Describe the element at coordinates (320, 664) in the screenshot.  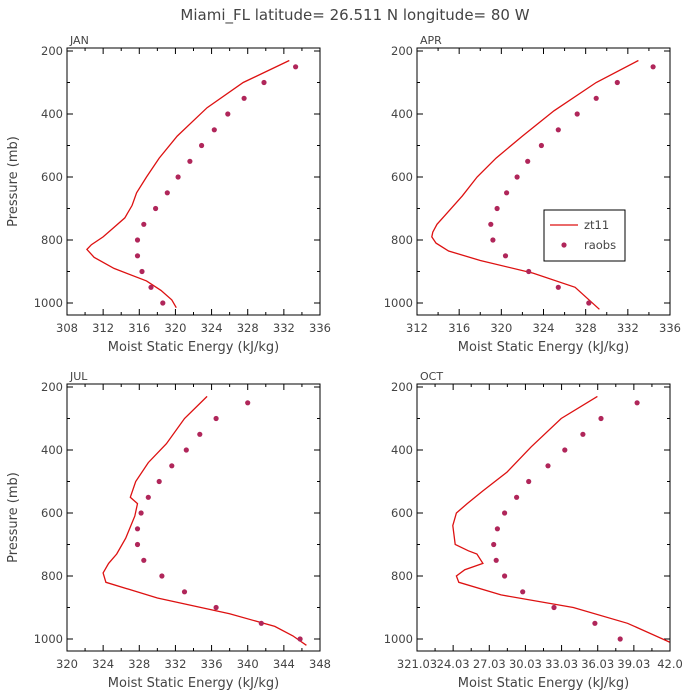
I see `x-tick-label: 348` at that location.